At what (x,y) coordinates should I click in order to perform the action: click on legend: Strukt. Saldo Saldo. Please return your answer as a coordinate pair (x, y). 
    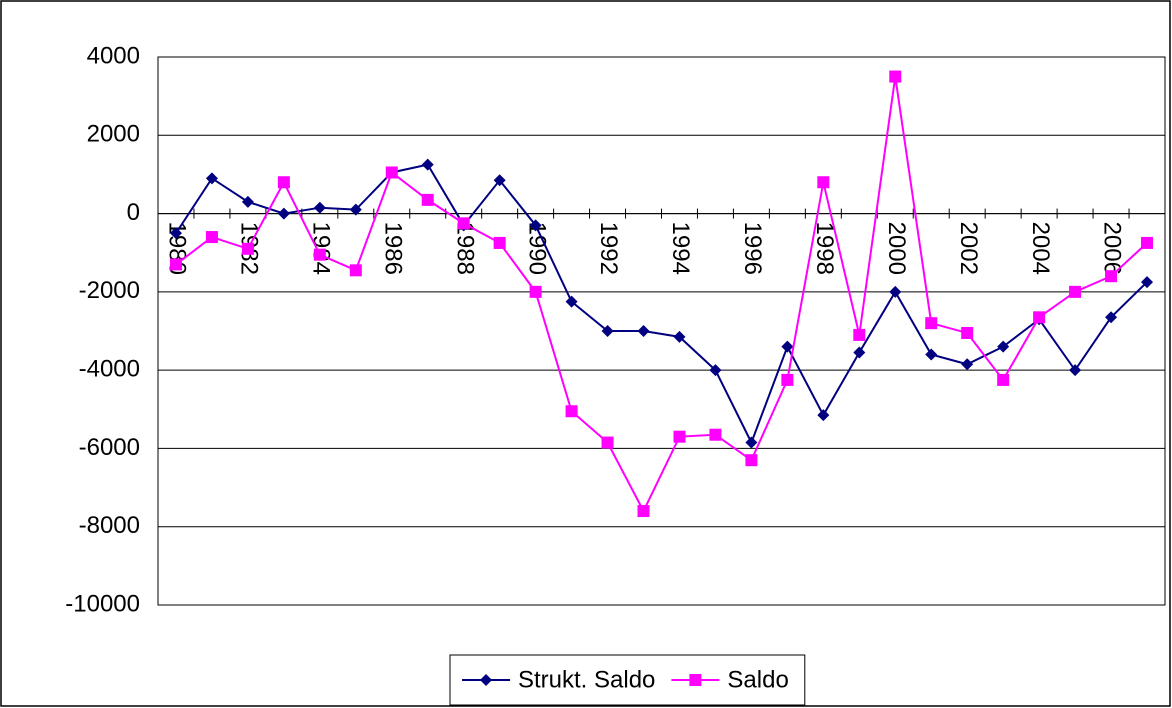
    Looking at the image, I should click on (627, 680).